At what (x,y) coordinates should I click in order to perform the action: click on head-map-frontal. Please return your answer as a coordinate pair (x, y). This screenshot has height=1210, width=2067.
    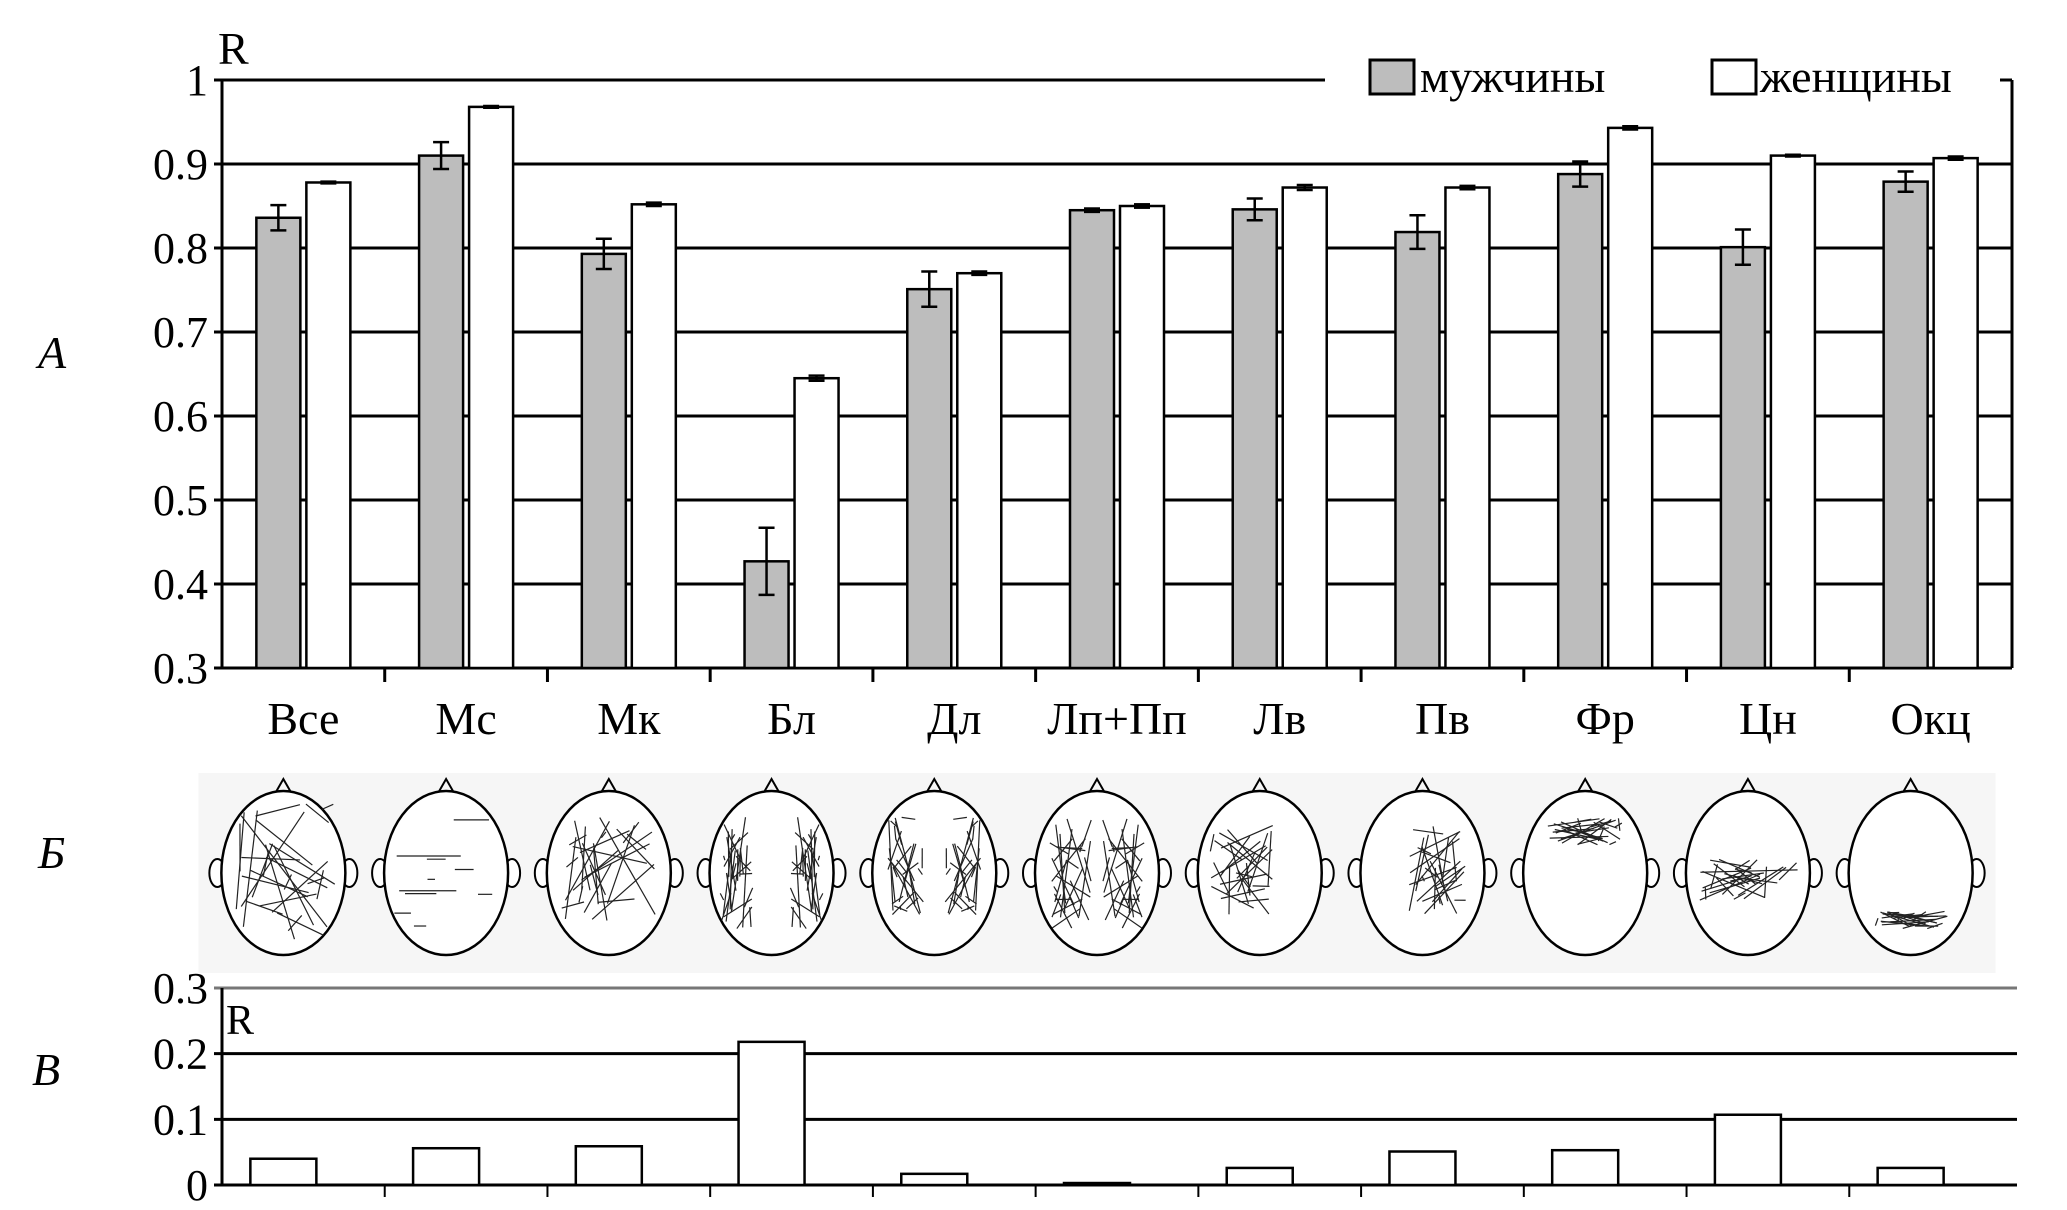
    Looking at the image, I should click on (1585, 873).